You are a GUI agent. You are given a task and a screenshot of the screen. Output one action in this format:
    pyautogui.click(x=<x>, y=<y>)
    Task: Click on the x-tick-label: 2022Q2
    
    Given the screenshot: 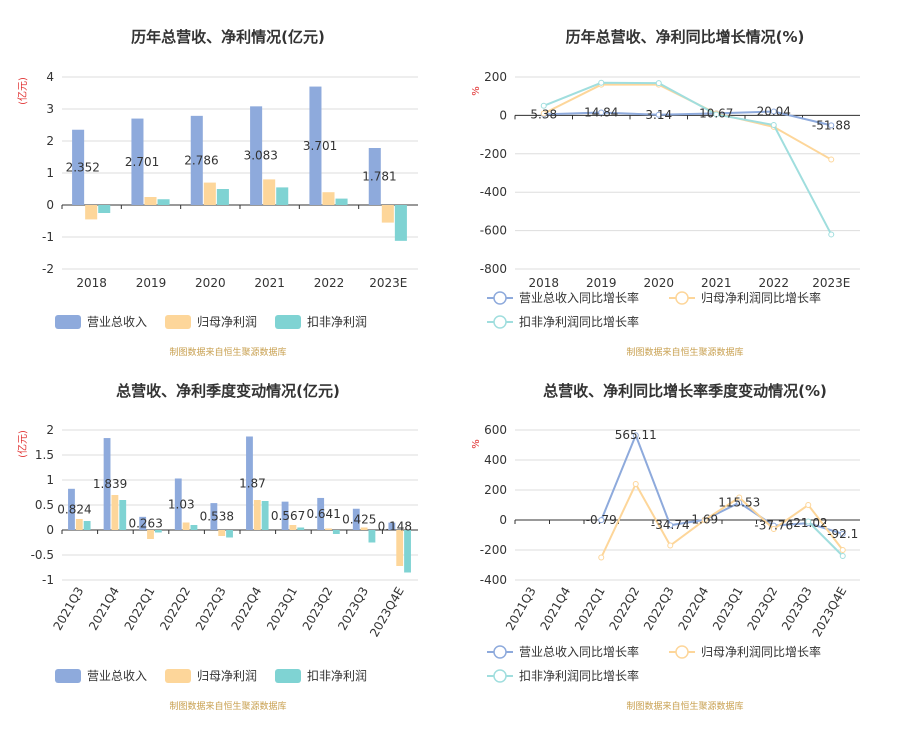 What is the action you would take?
    pyautogui.click(x=175, y=609)
    